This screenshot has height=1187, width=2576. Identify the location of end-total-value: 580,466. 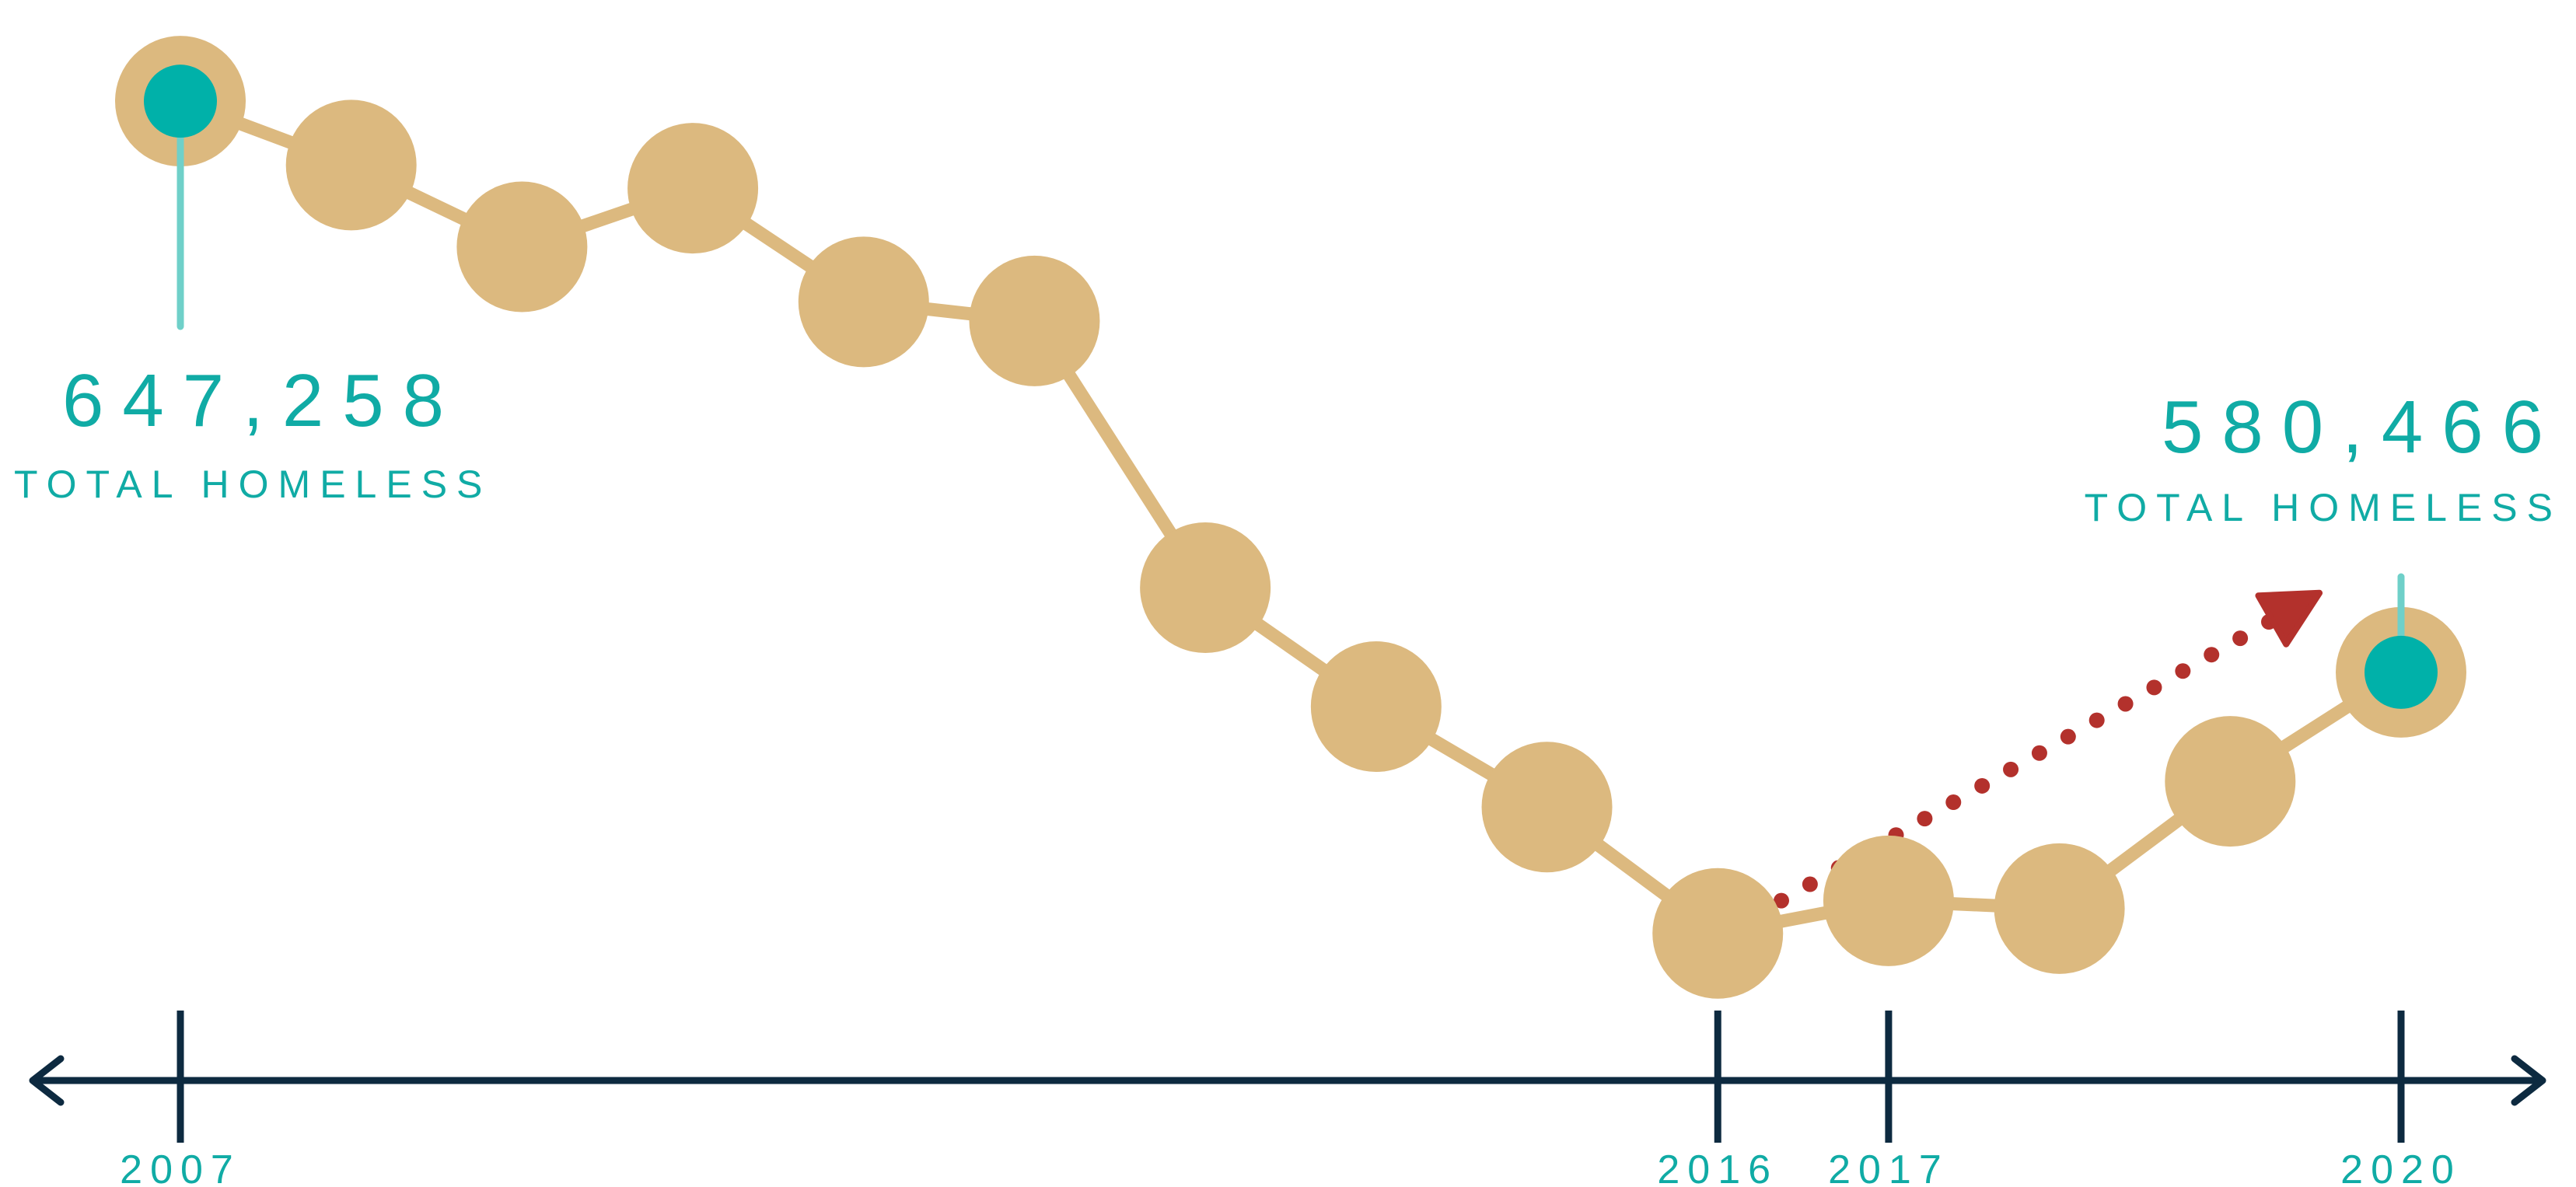
(2362, 428).